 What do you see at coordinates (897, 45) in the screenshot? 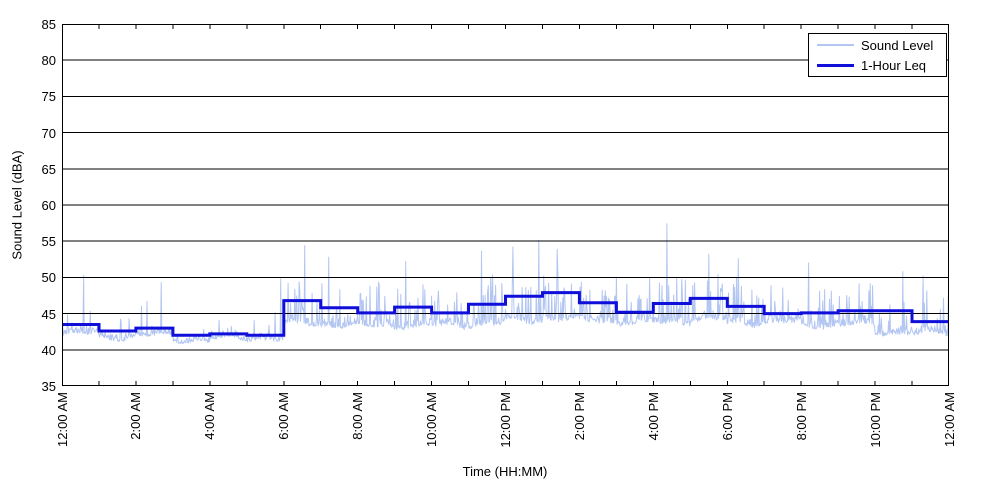
I see `legend-label-sound-level: Sound Level` at bounding box center [897, 45].